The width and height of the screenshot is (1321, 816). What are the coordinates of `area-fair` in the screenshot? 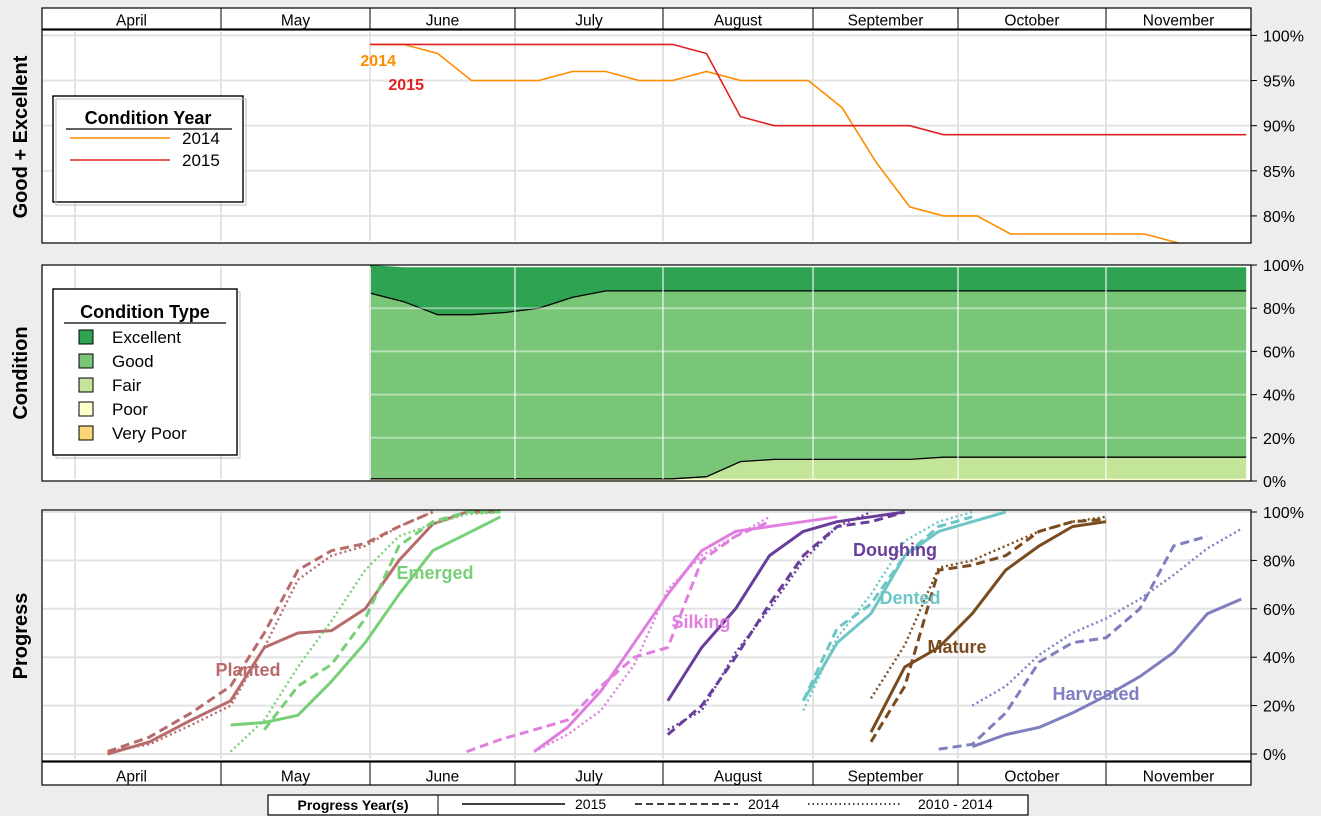 It's located at (808, 468).